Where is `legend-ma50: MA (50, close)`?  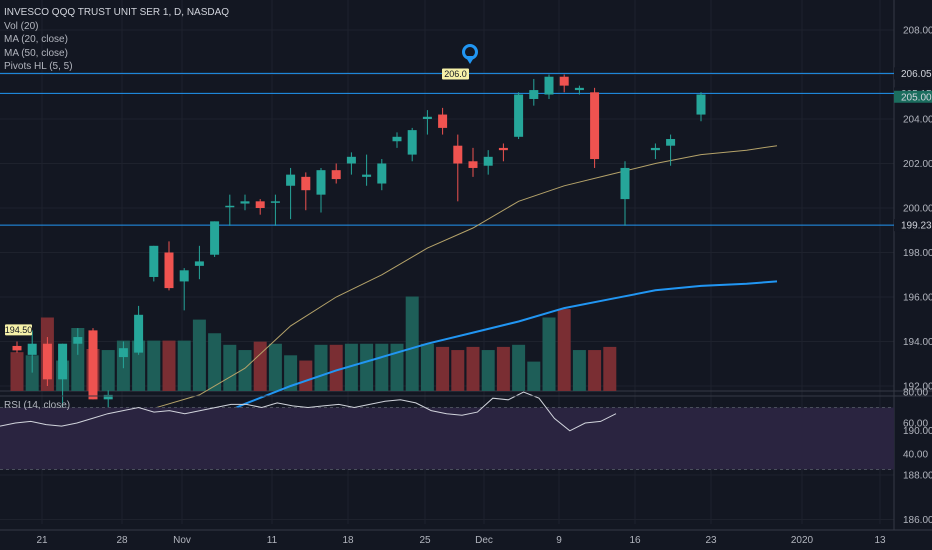 legend-ma50: MA (50, close) is located at coordinates (36, 53).